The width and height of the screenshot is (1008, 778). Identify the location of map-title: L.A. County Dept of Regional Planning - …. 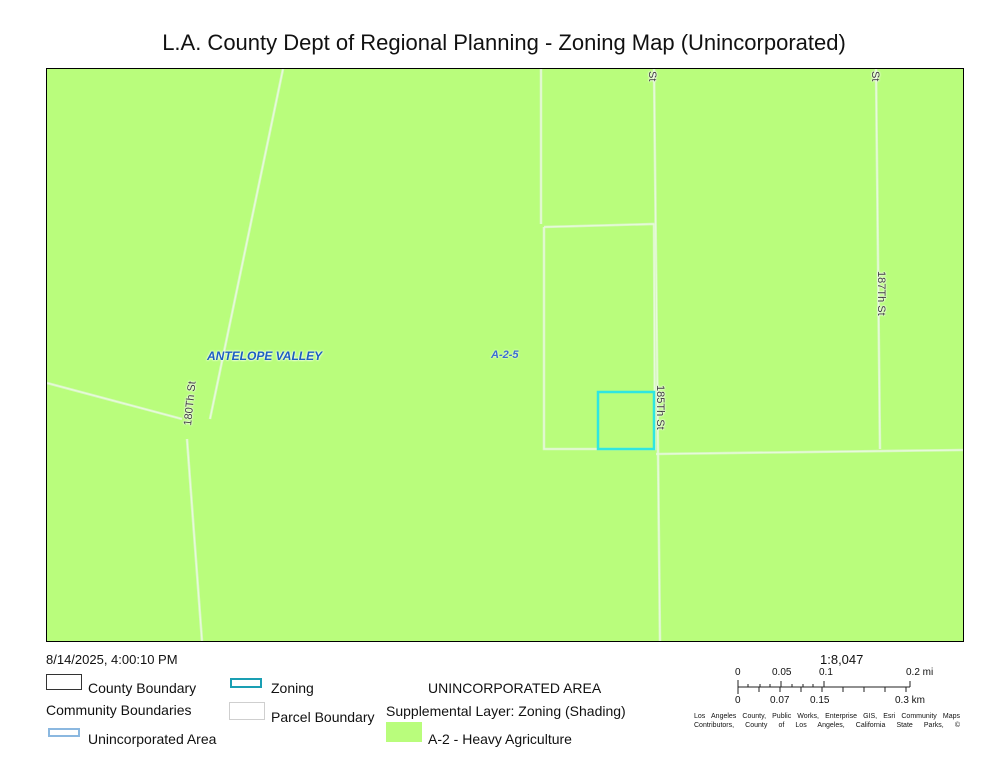
(504, 42).